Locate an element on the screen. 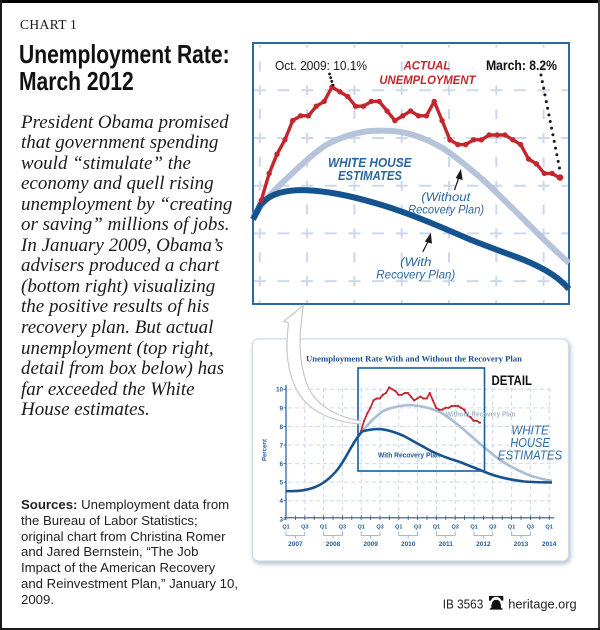  svg-text: 2007 is located at coordinates (295, 544).